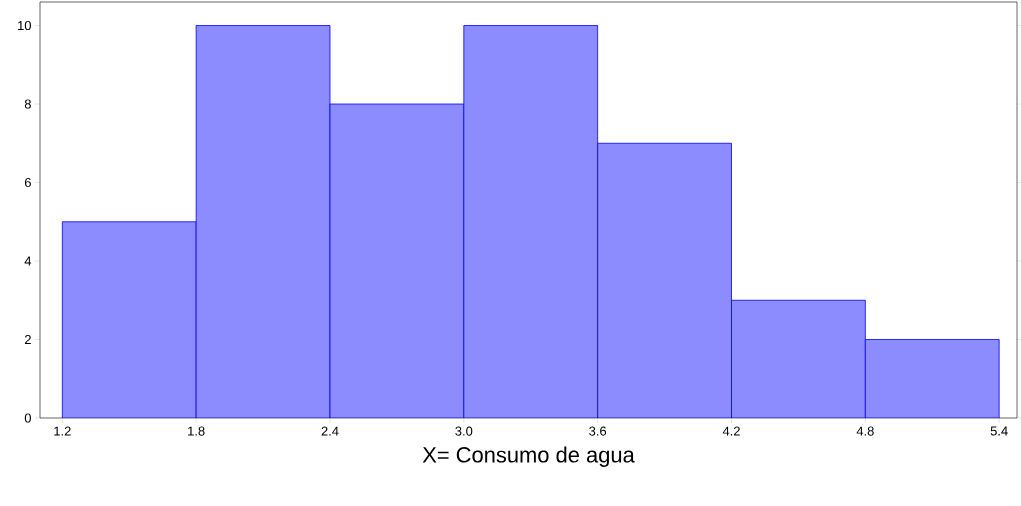 The image size is (1021, 506). Describe the element at coordinates (27, 418) in the screenshot. I see `y-tick-label: 0` at that location.